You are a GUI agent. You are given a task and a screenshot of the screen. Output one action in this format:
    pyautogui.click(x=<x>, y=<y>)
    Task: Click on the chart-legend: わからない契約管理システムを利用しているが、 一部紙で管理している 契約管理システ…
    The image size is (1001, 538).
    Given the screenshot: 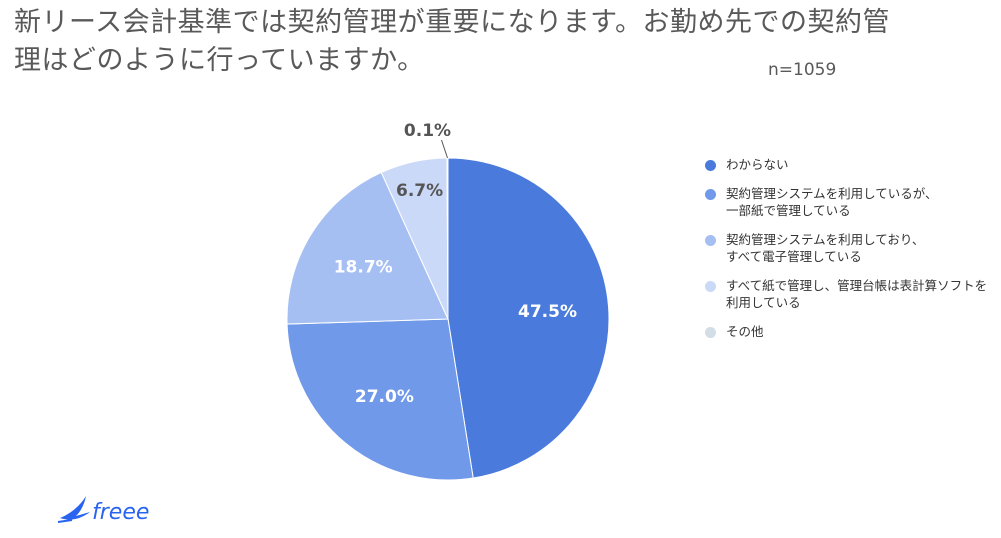 What is the action you would take?
    pyautogui.click(x=850, y=254)
    